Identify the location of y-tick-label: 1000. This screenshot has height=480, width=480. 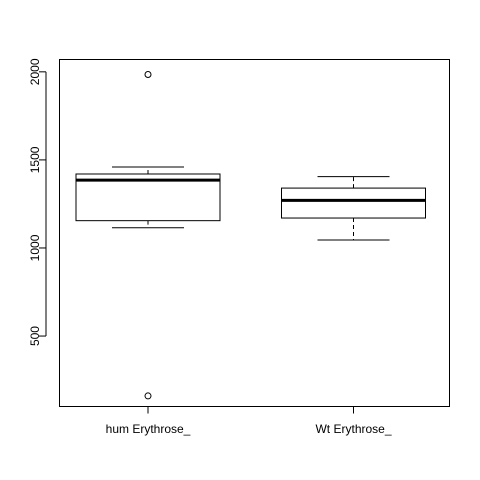
(35, 247).